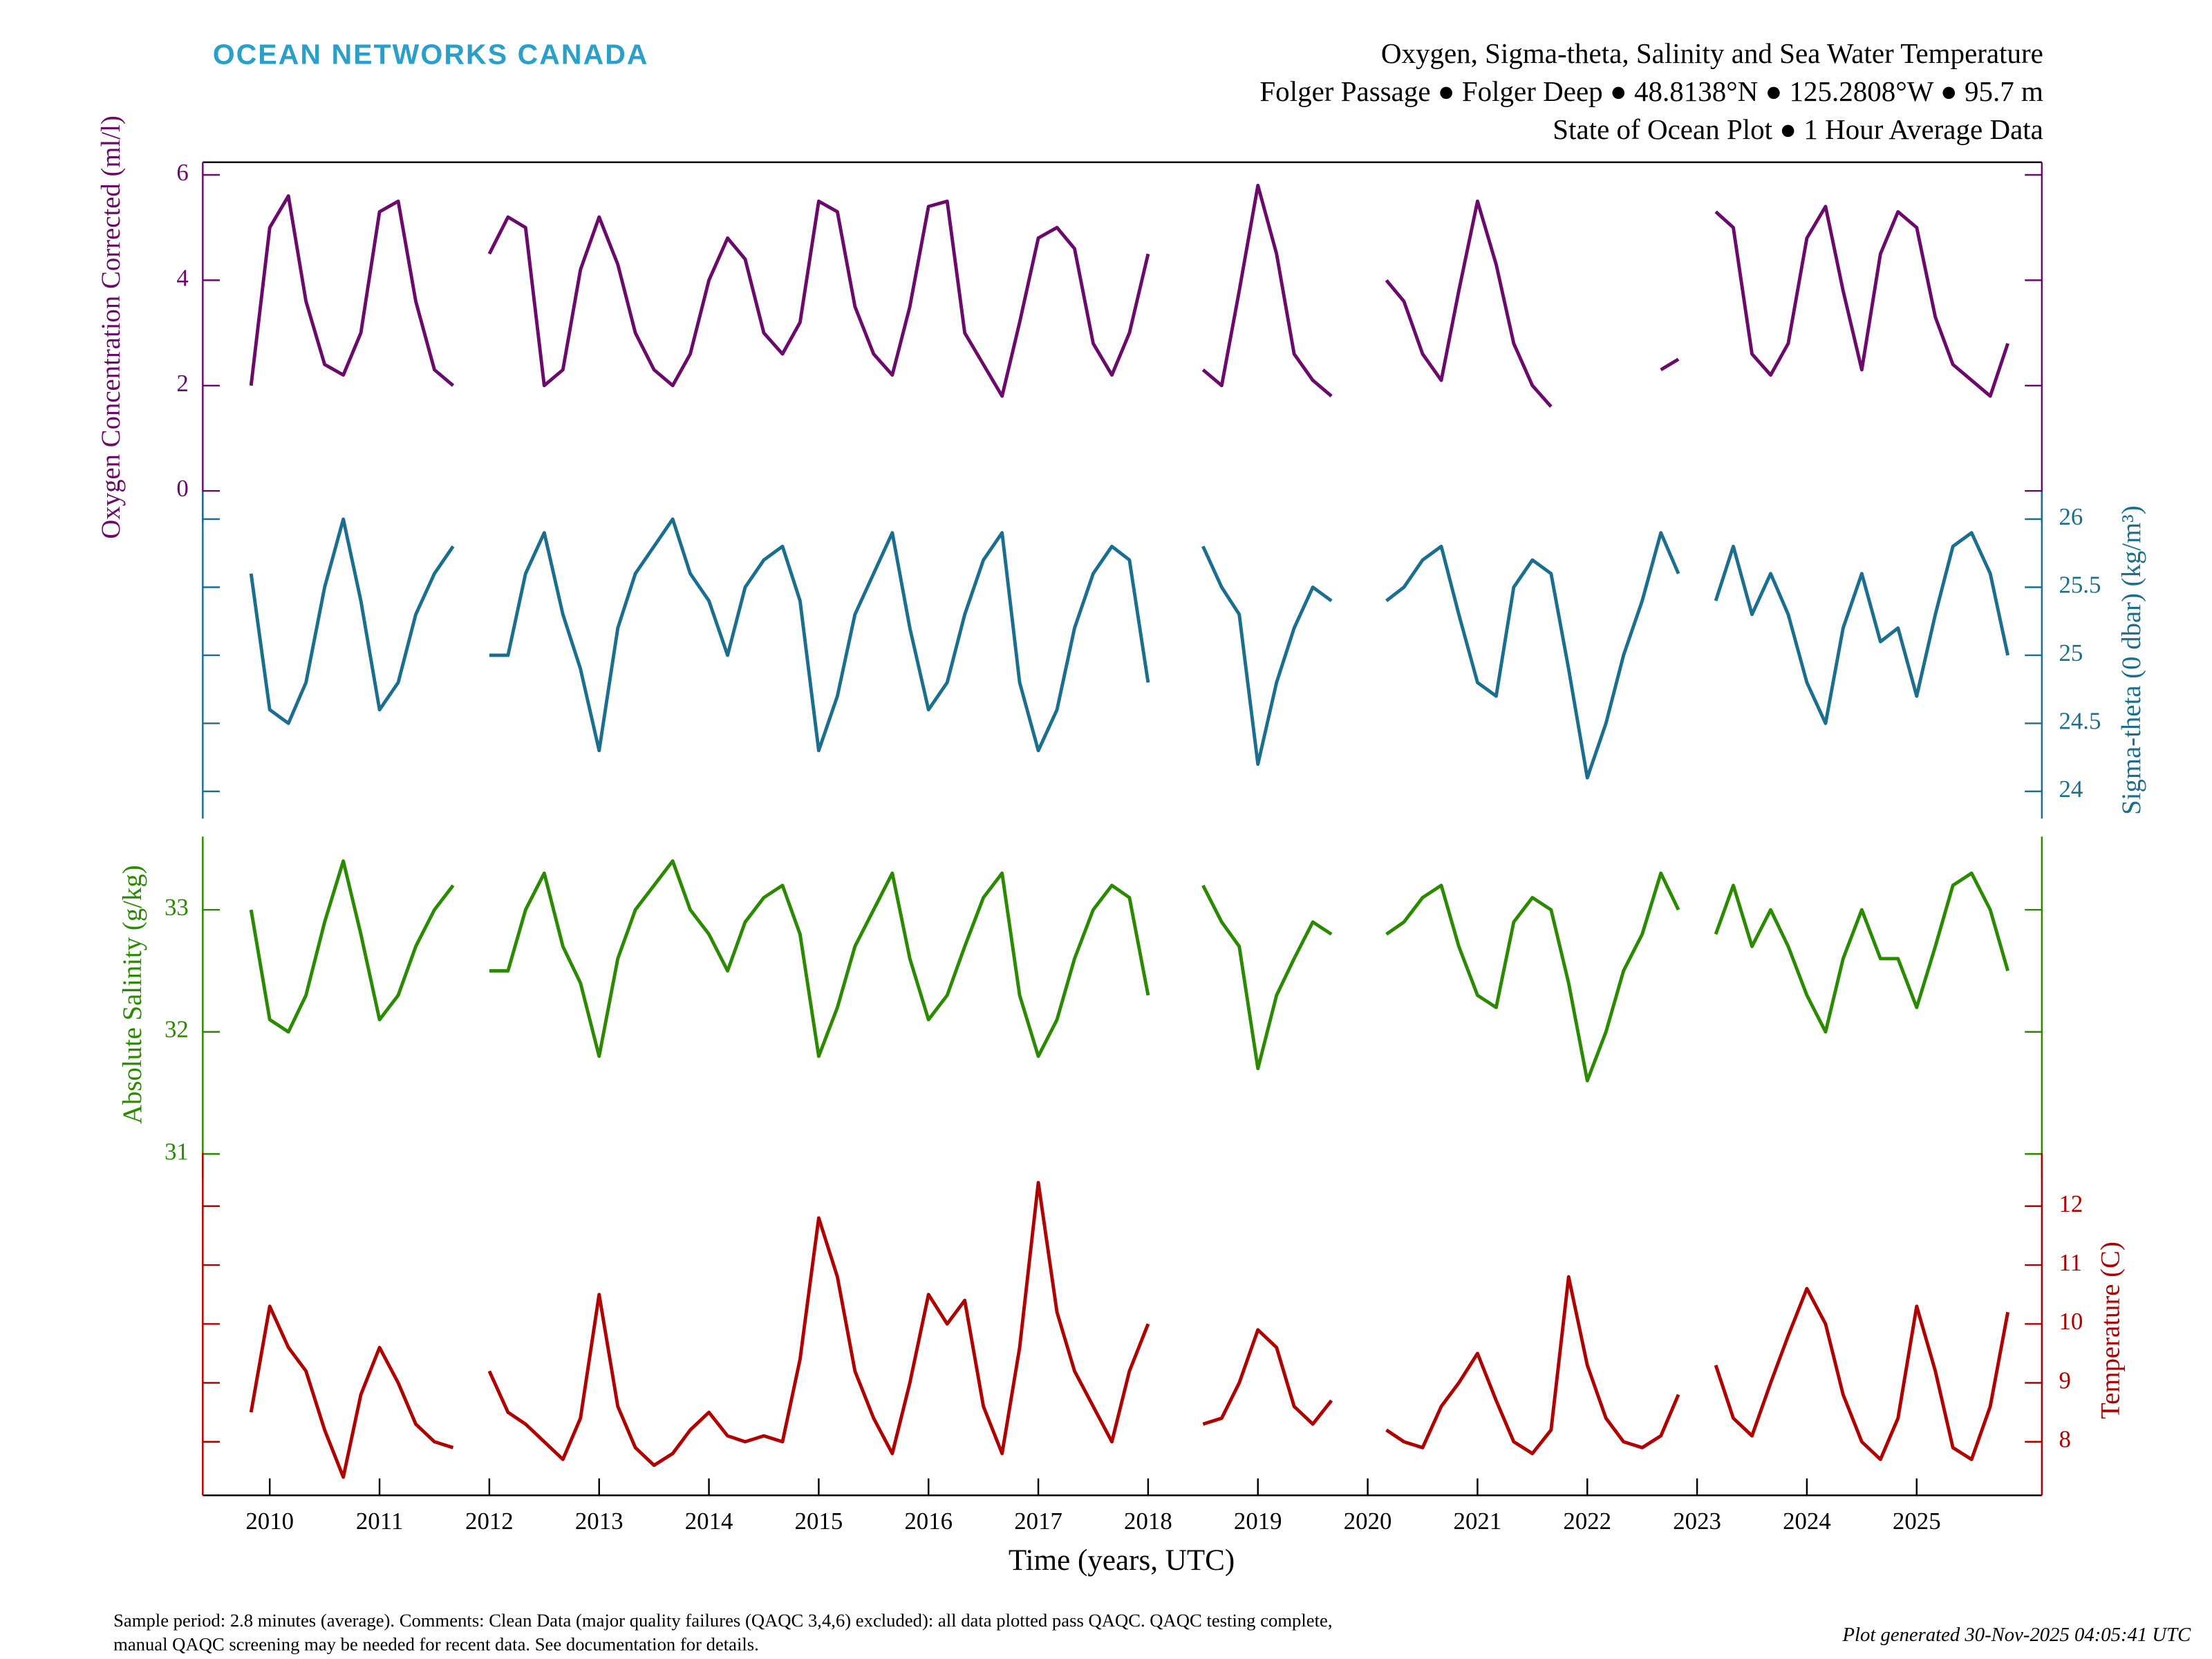 The image size is (2212, 1659). I want to click on y-tick-label: 25, so click(2071, 652).